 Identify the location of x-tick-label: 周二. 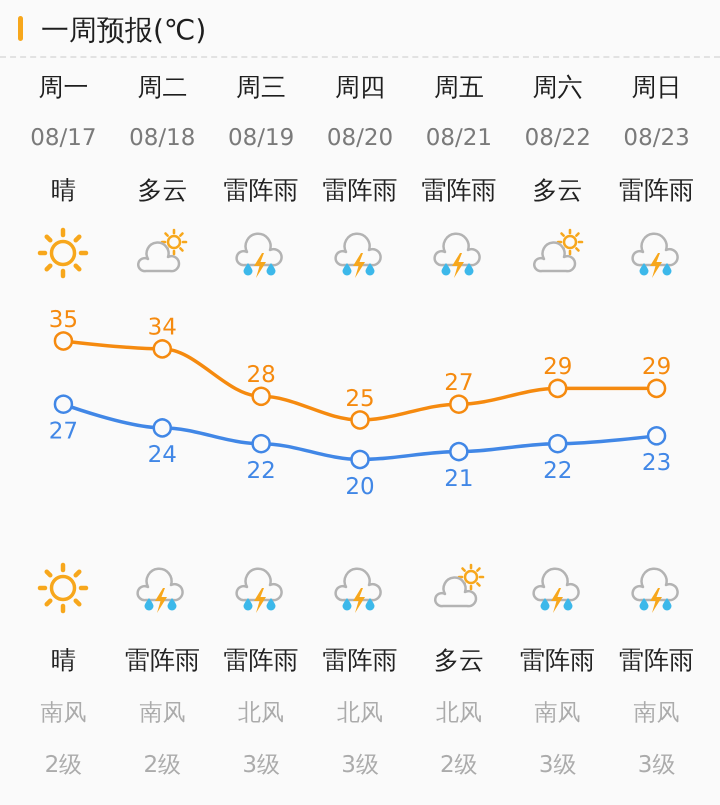
(162, 87).